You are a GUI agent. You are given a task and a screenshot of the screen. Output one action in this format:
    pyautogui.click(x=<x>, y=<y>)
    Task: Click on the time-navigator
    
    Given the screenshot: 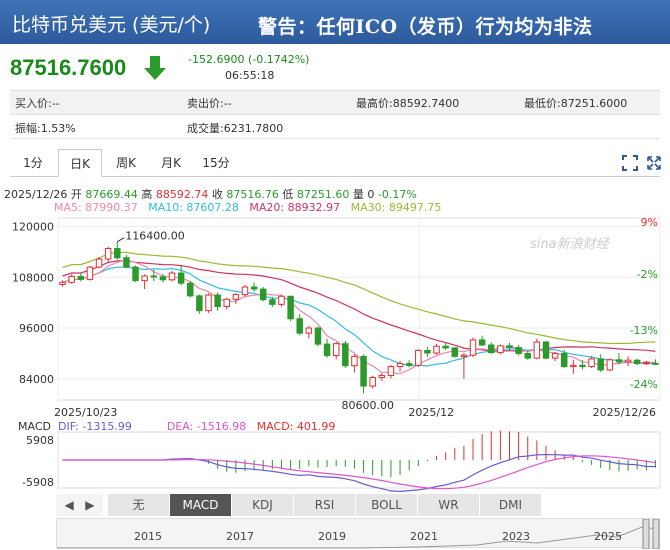 What is the action you would take?
    pyautogui.click(x=358, y=533)
    